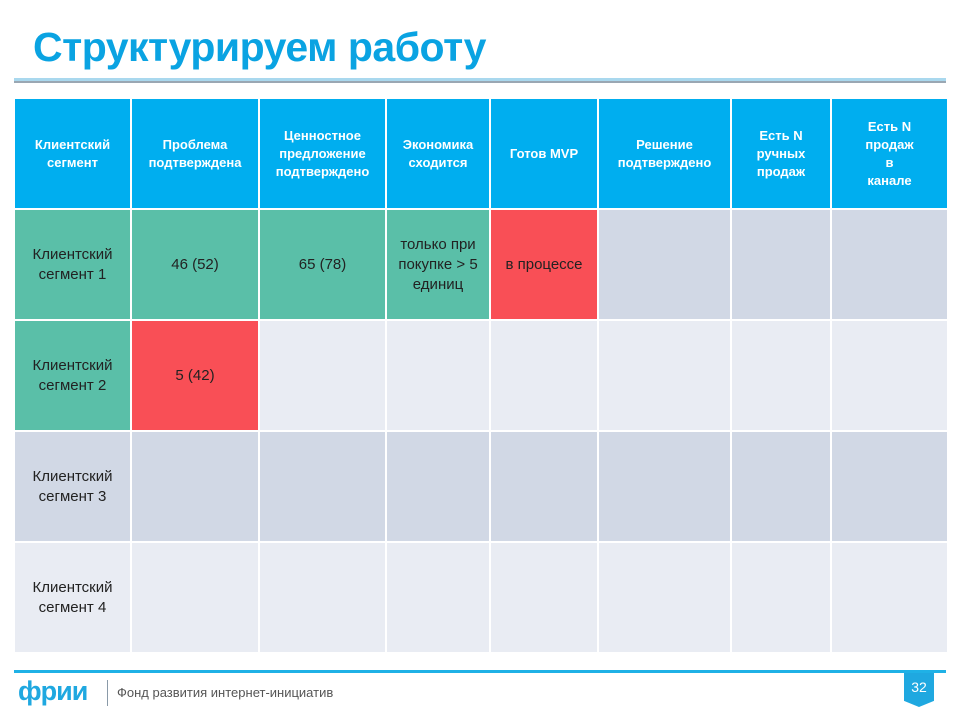  I want to click on footer-divider, so click(480, 671).